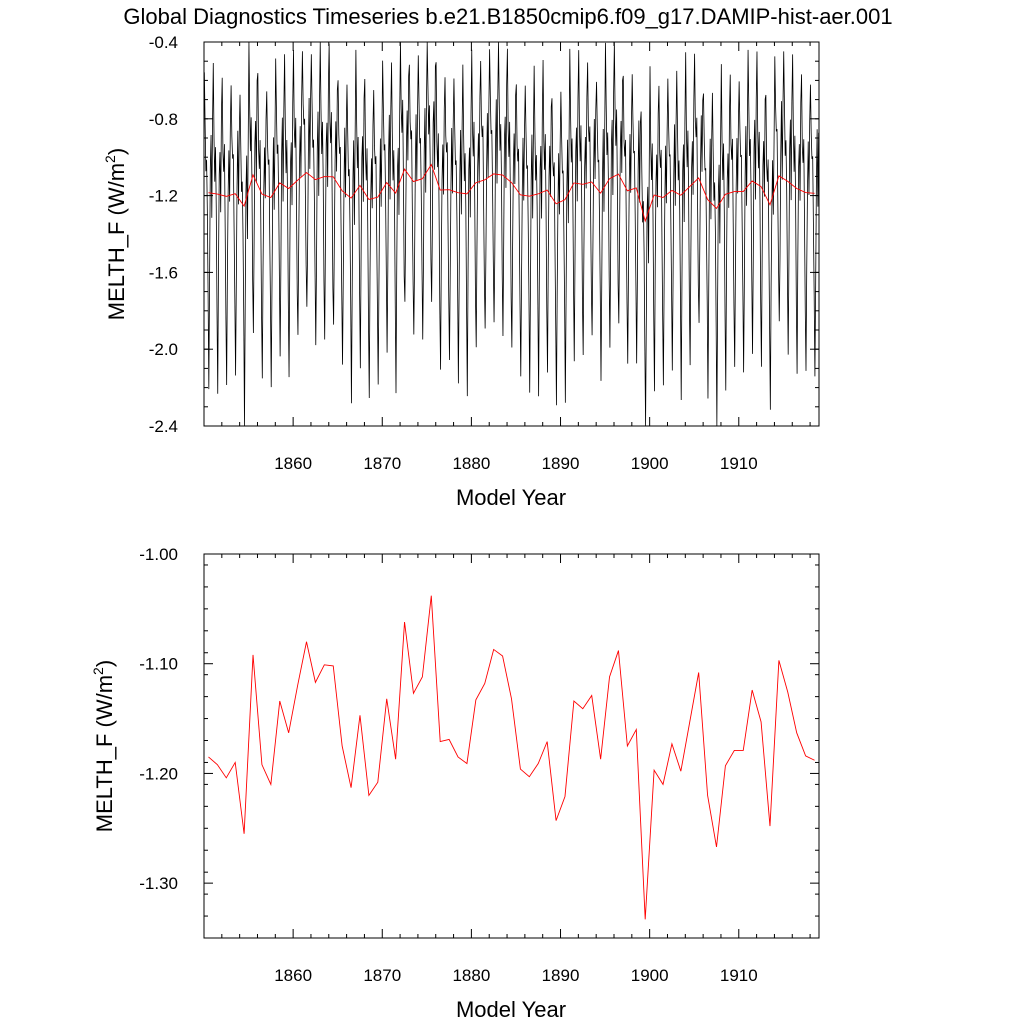  I want to click on top-x-tick-label: 1910, so click(739, 463).